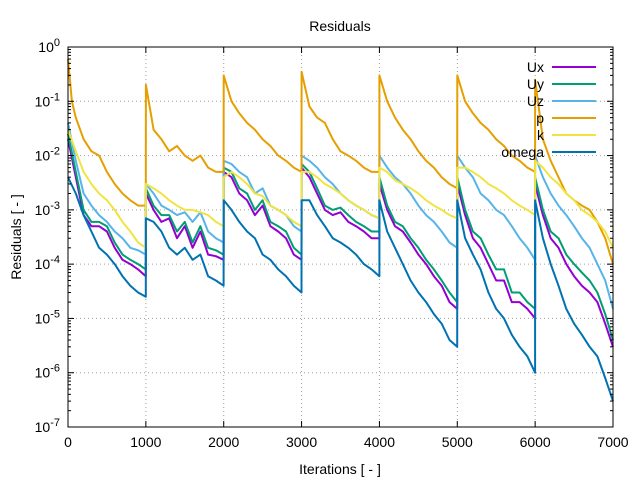 This screenshot has height=480, width=640. What do you see at coordinates (541, 135) in the screenshot?
I see `legend-label-k: k` at bounding box center [541, 135].